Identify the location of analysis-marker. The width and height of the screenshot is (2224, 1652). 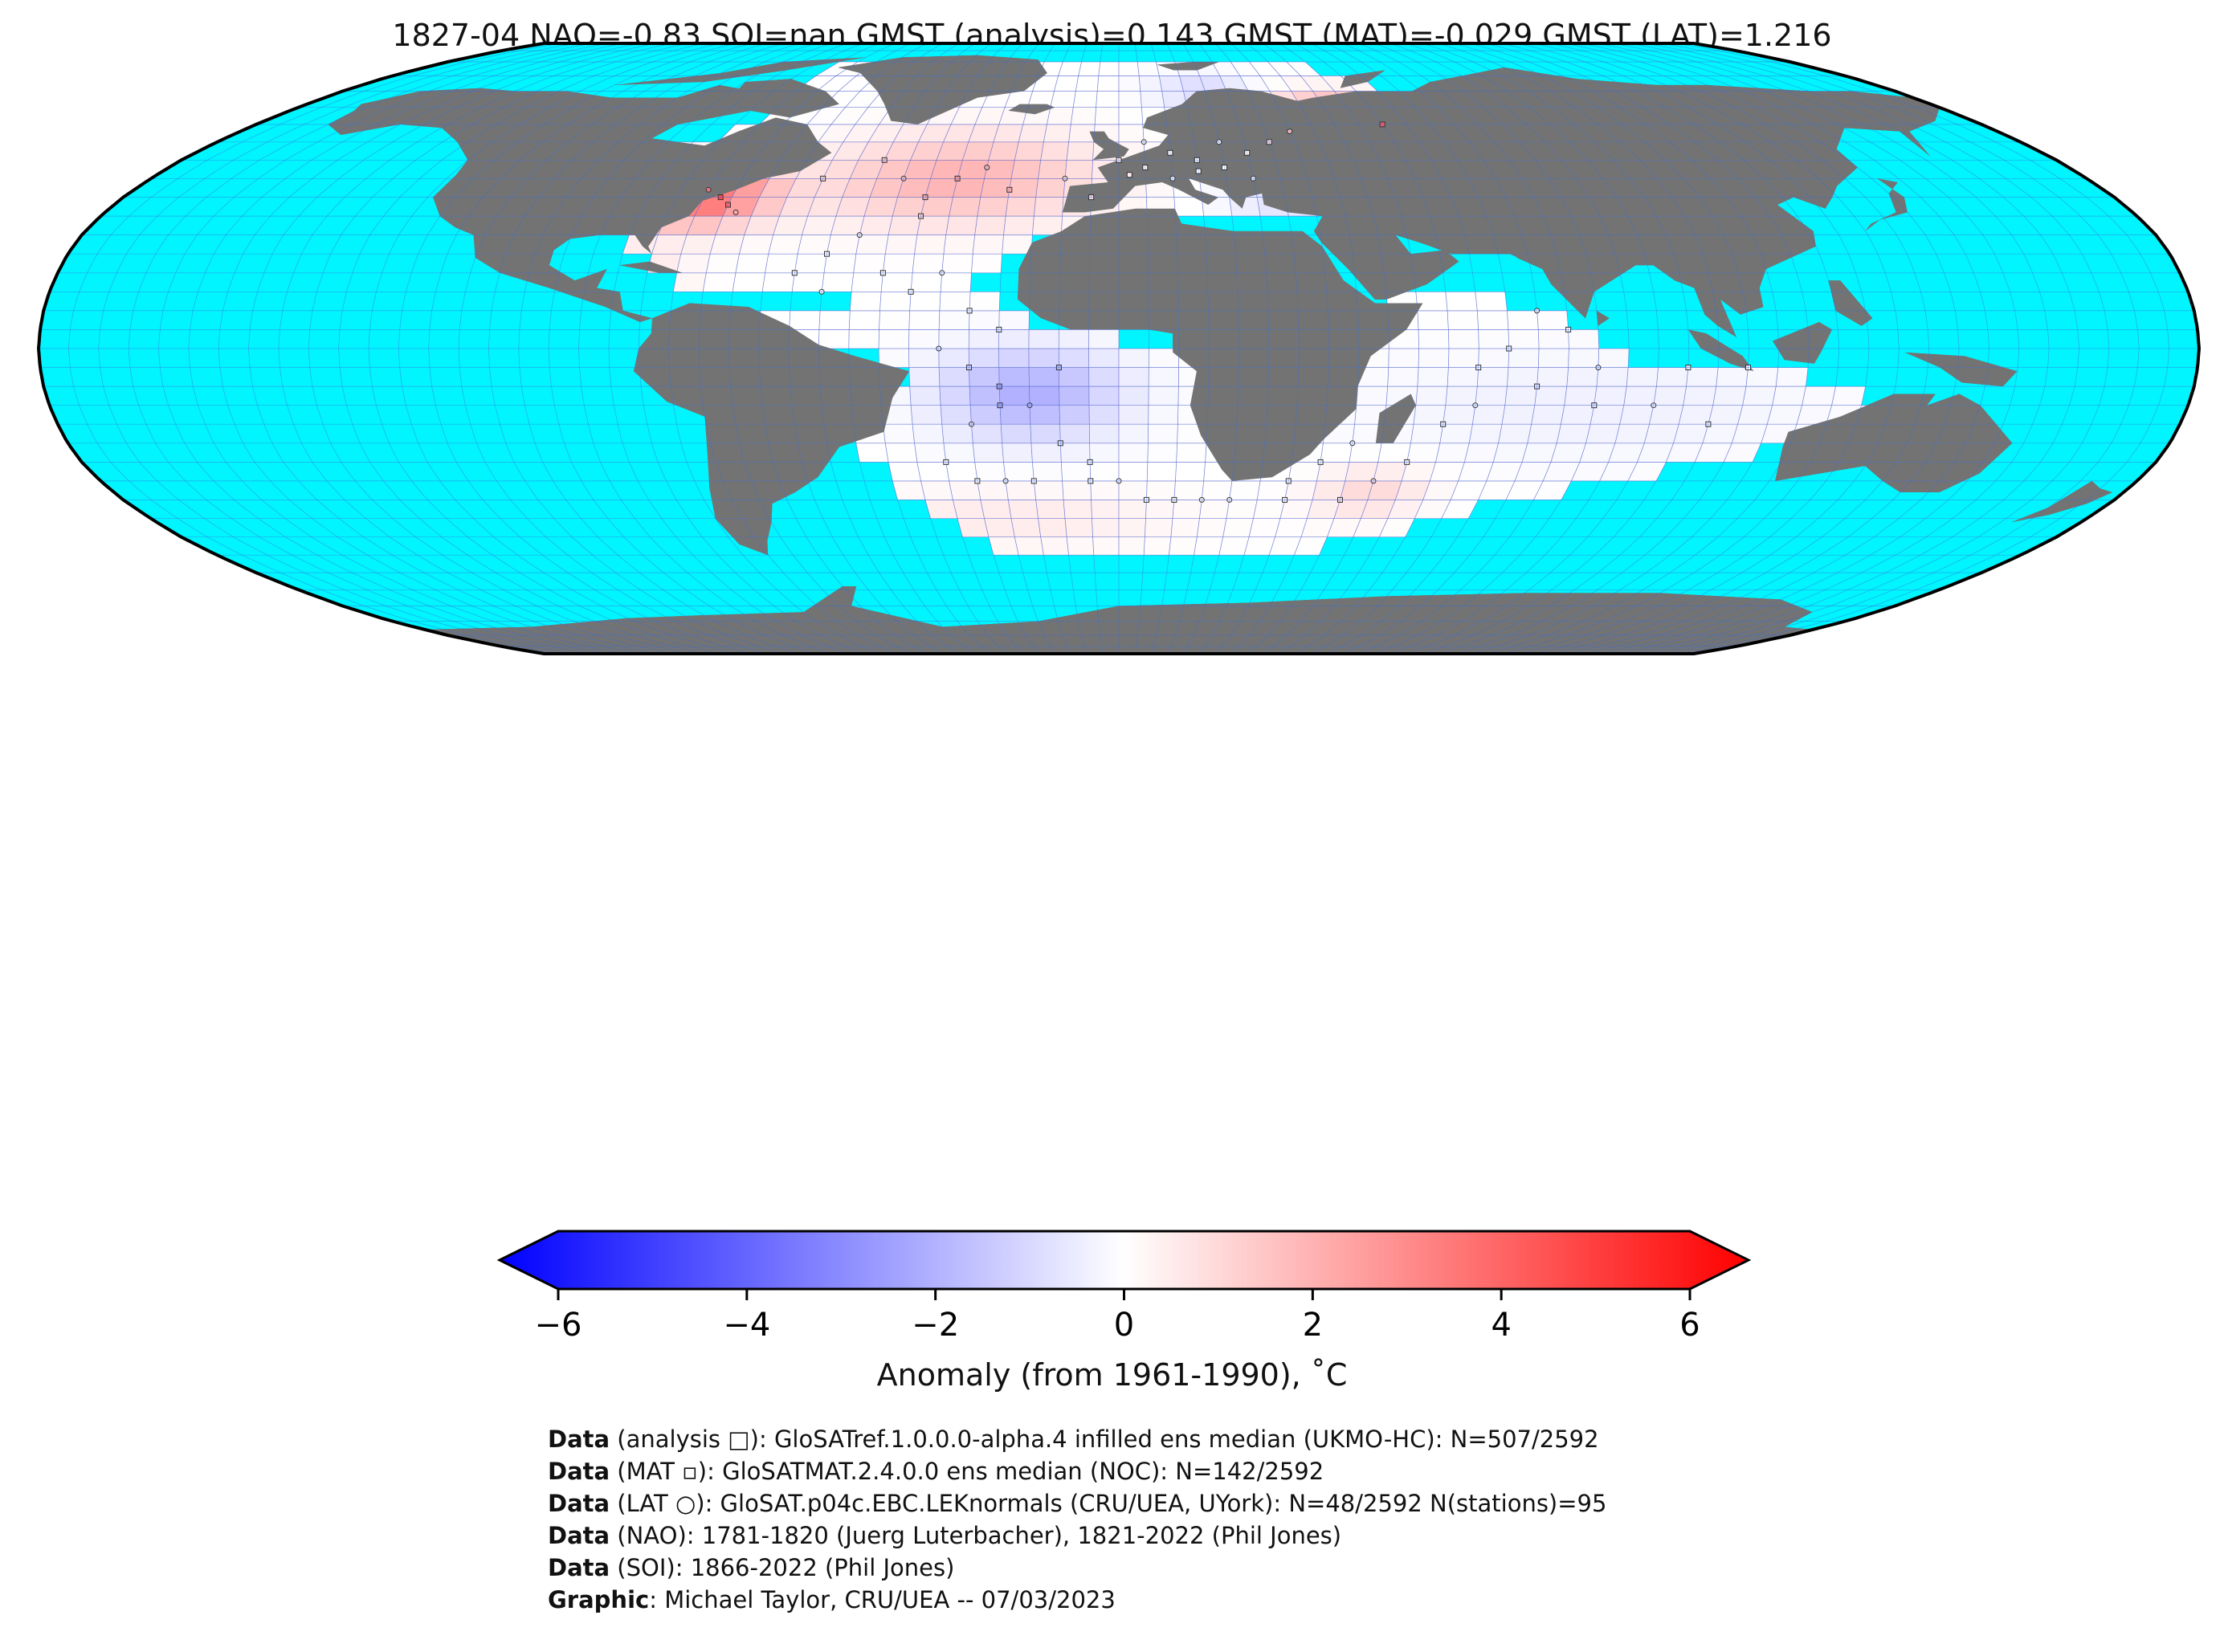
(1129, 175).